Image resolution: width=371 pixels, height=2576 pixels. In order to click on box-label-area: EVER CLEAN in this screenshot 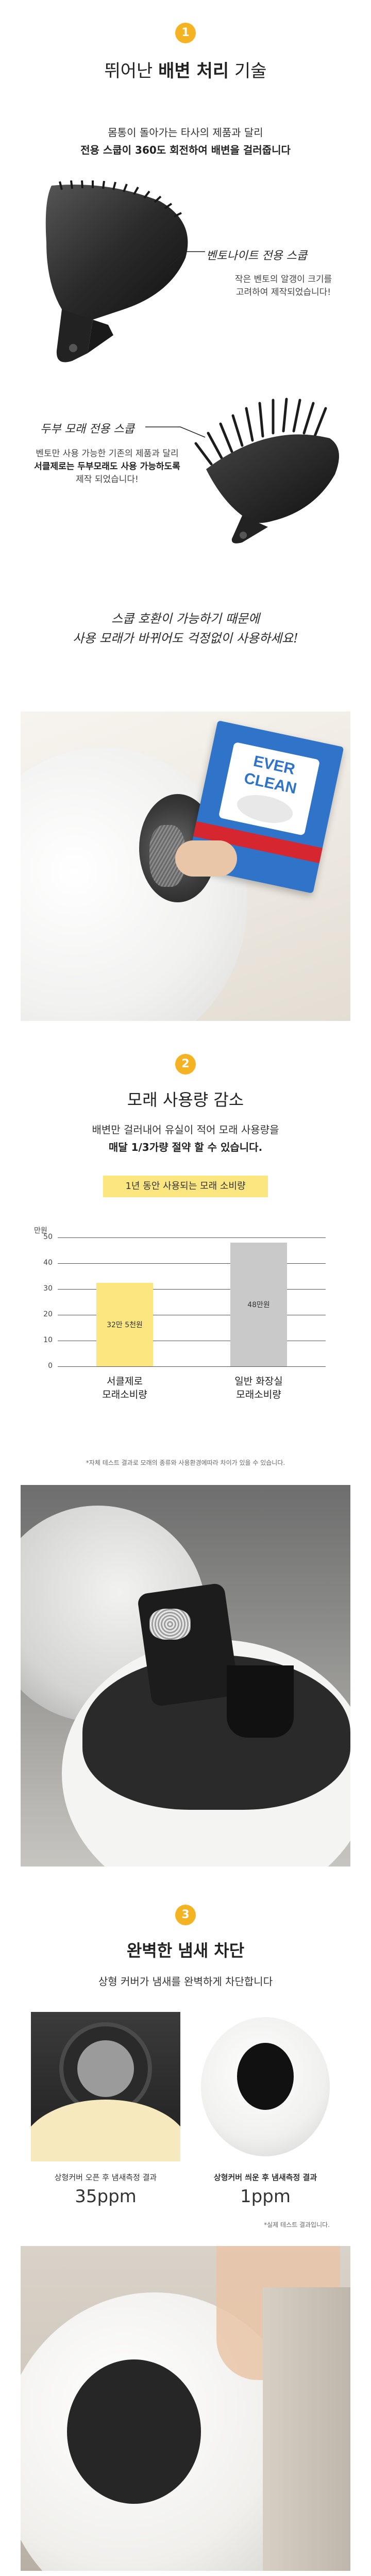, I will do `click(269, 789)`.